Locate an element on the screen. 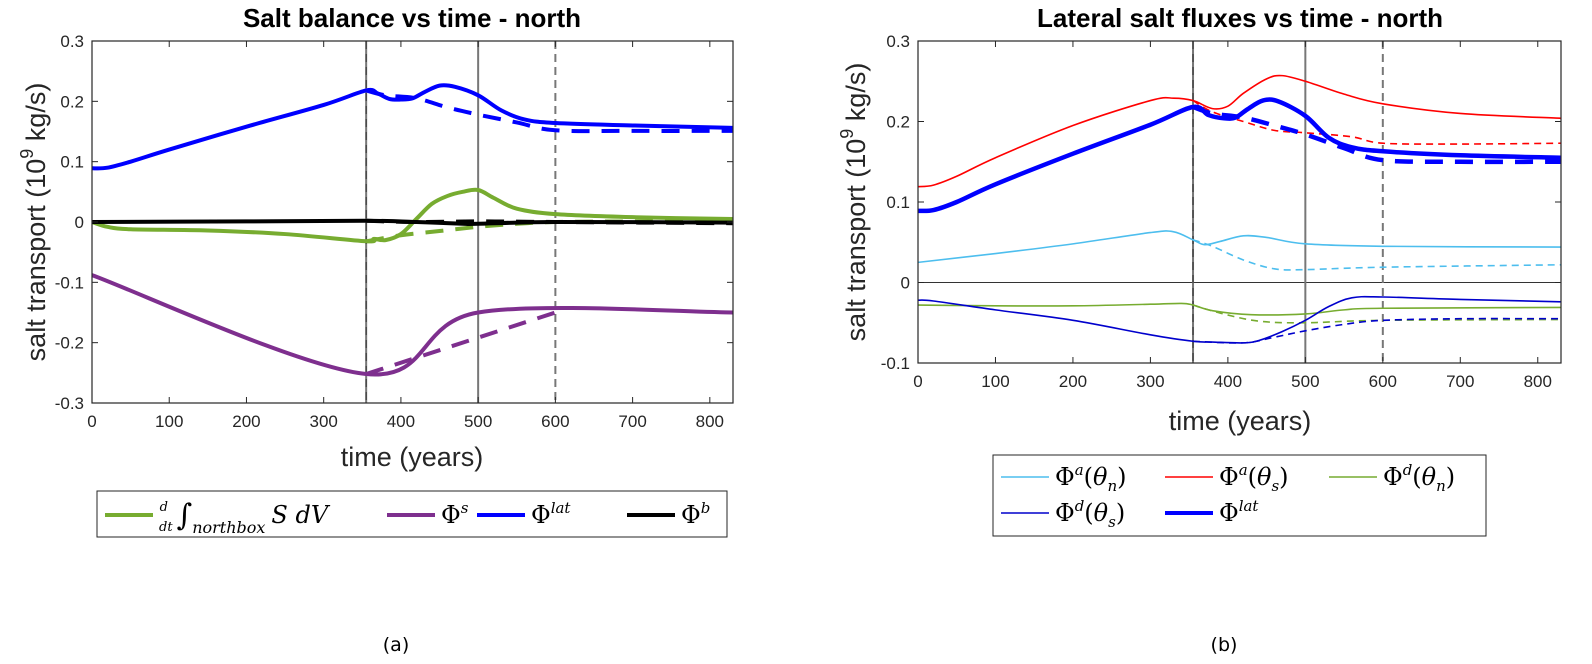  legend-item: d dt ∫northbox S dV is located at coordinates (218, 517).